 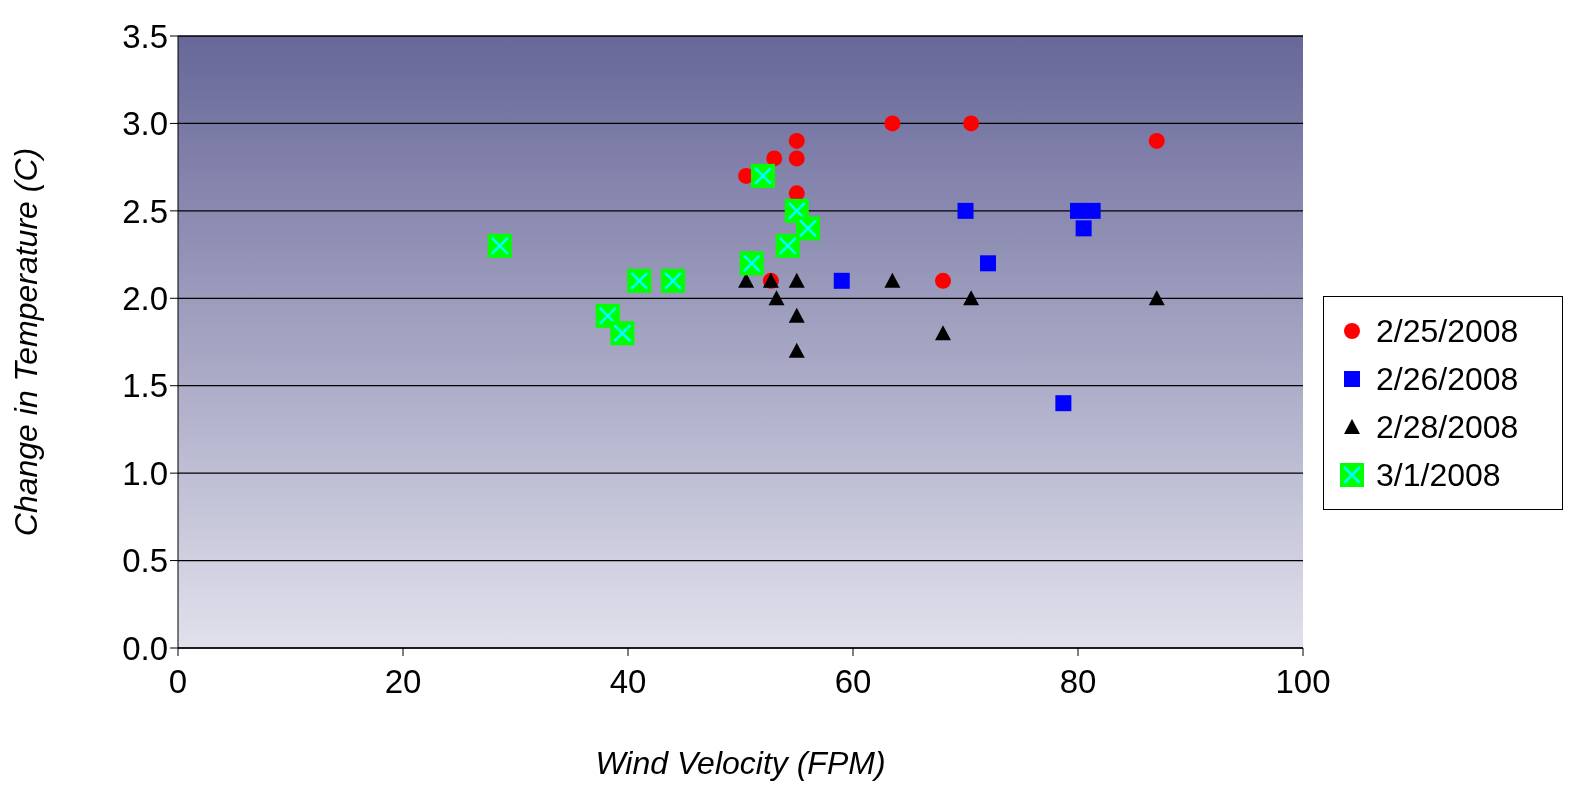 What do you see at coordinates (403, 682) in the screenshot?
I see `x-tick-label: 20` at bounding box center [403, 682].